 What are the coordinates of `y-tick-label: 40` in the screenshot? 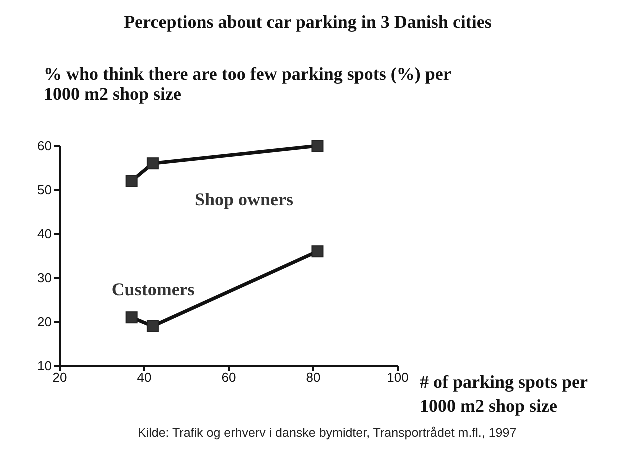 It's located at (45, 234).